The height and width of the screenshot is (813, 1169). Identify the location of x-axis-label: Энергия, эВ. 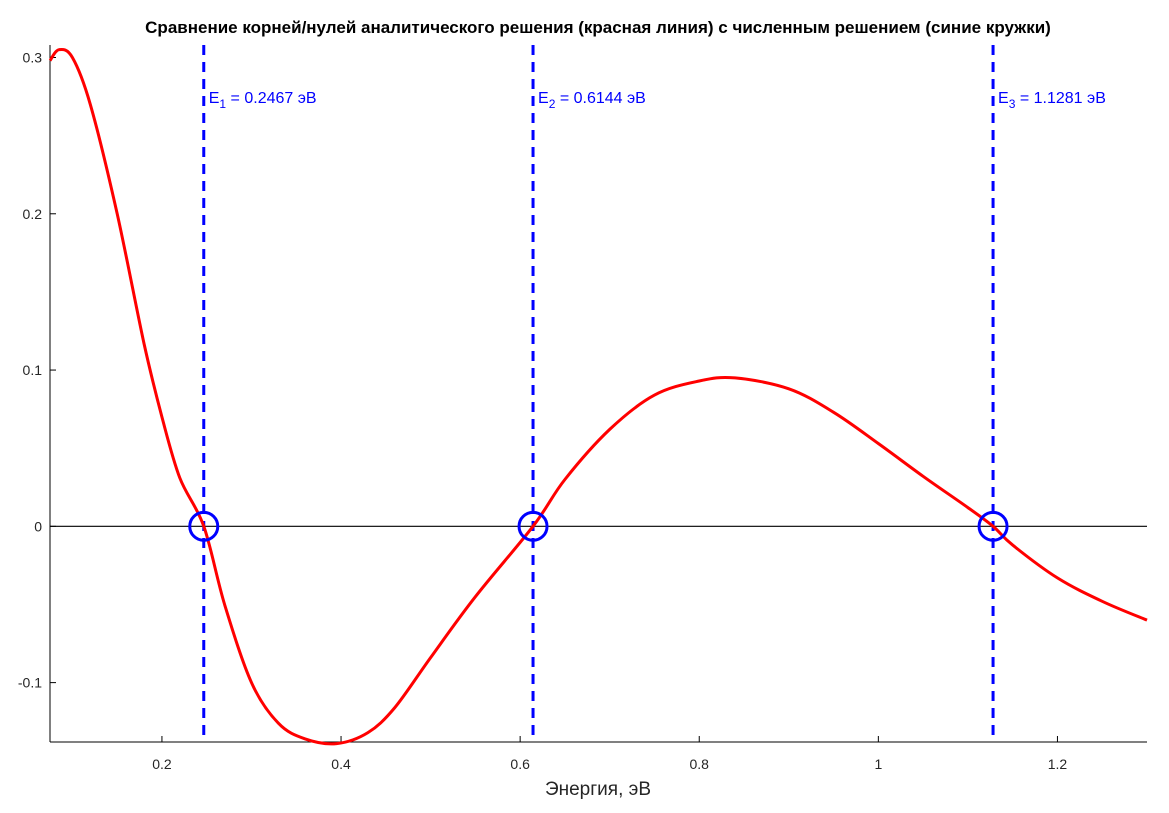
(598, 789).